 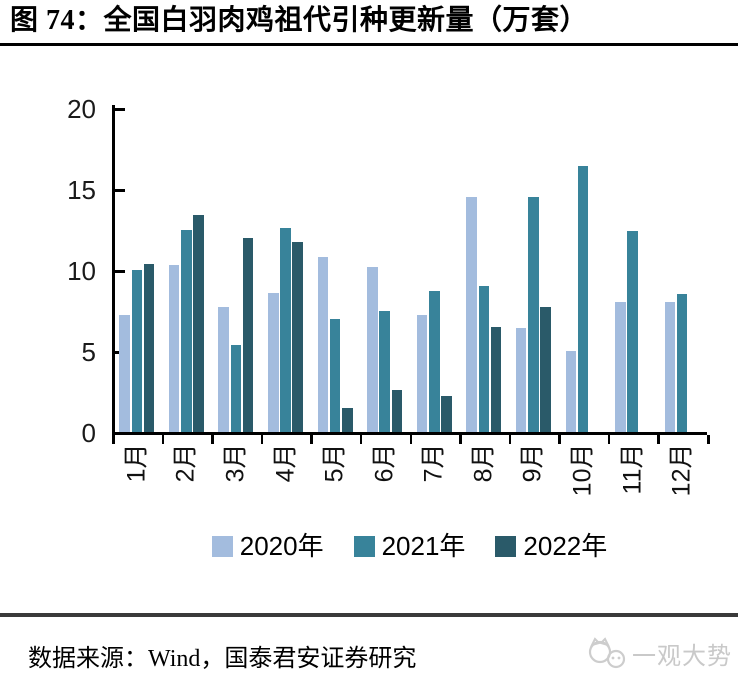 What do you see at coordinates (582, 469) in the screenshot?
I see `x-axis-category-label: 10月` at bounding box center [582, 469].